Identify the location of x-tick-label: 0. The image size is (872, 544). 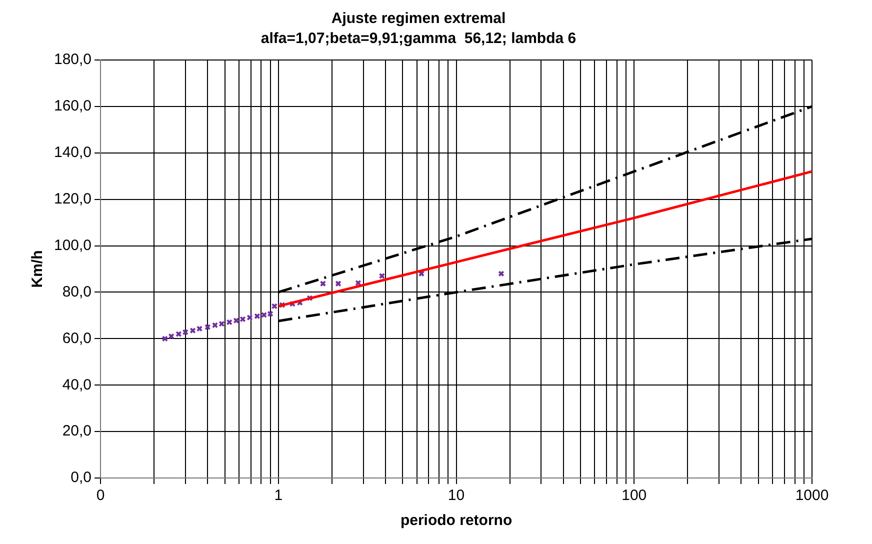
(100, 495).